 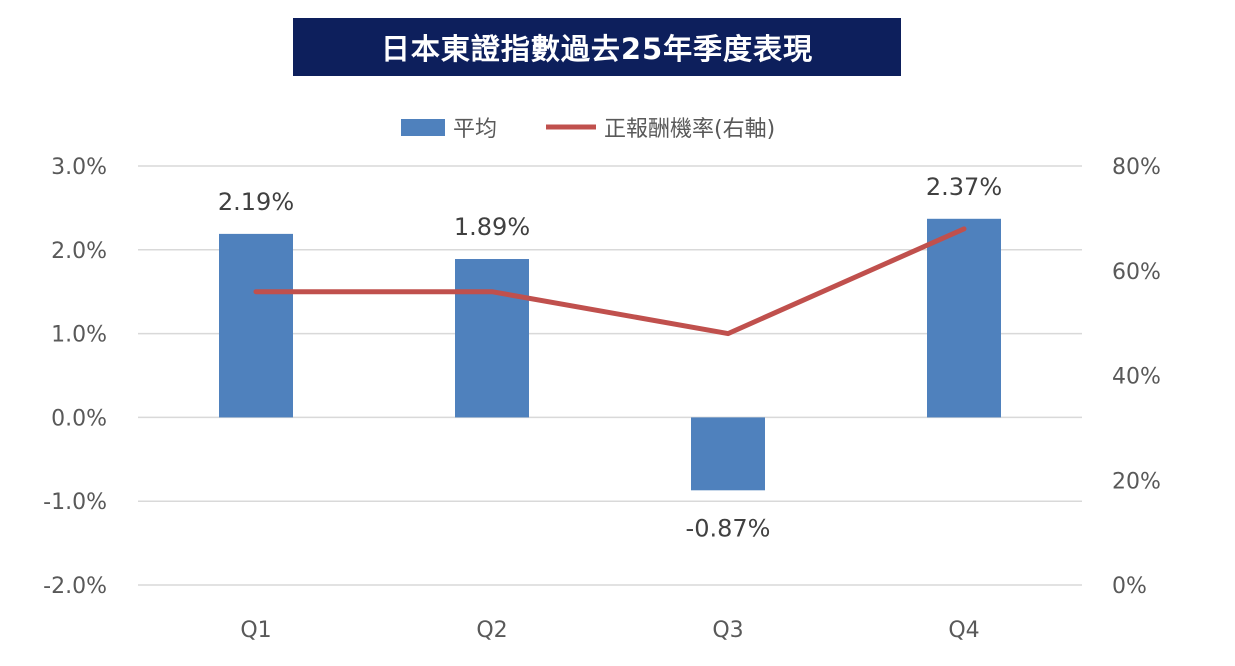 What do you see at coordinates (255, 630) in the screenshot?
I see `x-tick-label: Q1` at bounding box center [255, 630].